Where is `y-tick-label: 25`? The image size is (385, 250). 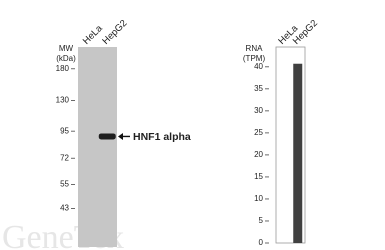
y-tick-label: 25 is located at coordinates (258, 132).